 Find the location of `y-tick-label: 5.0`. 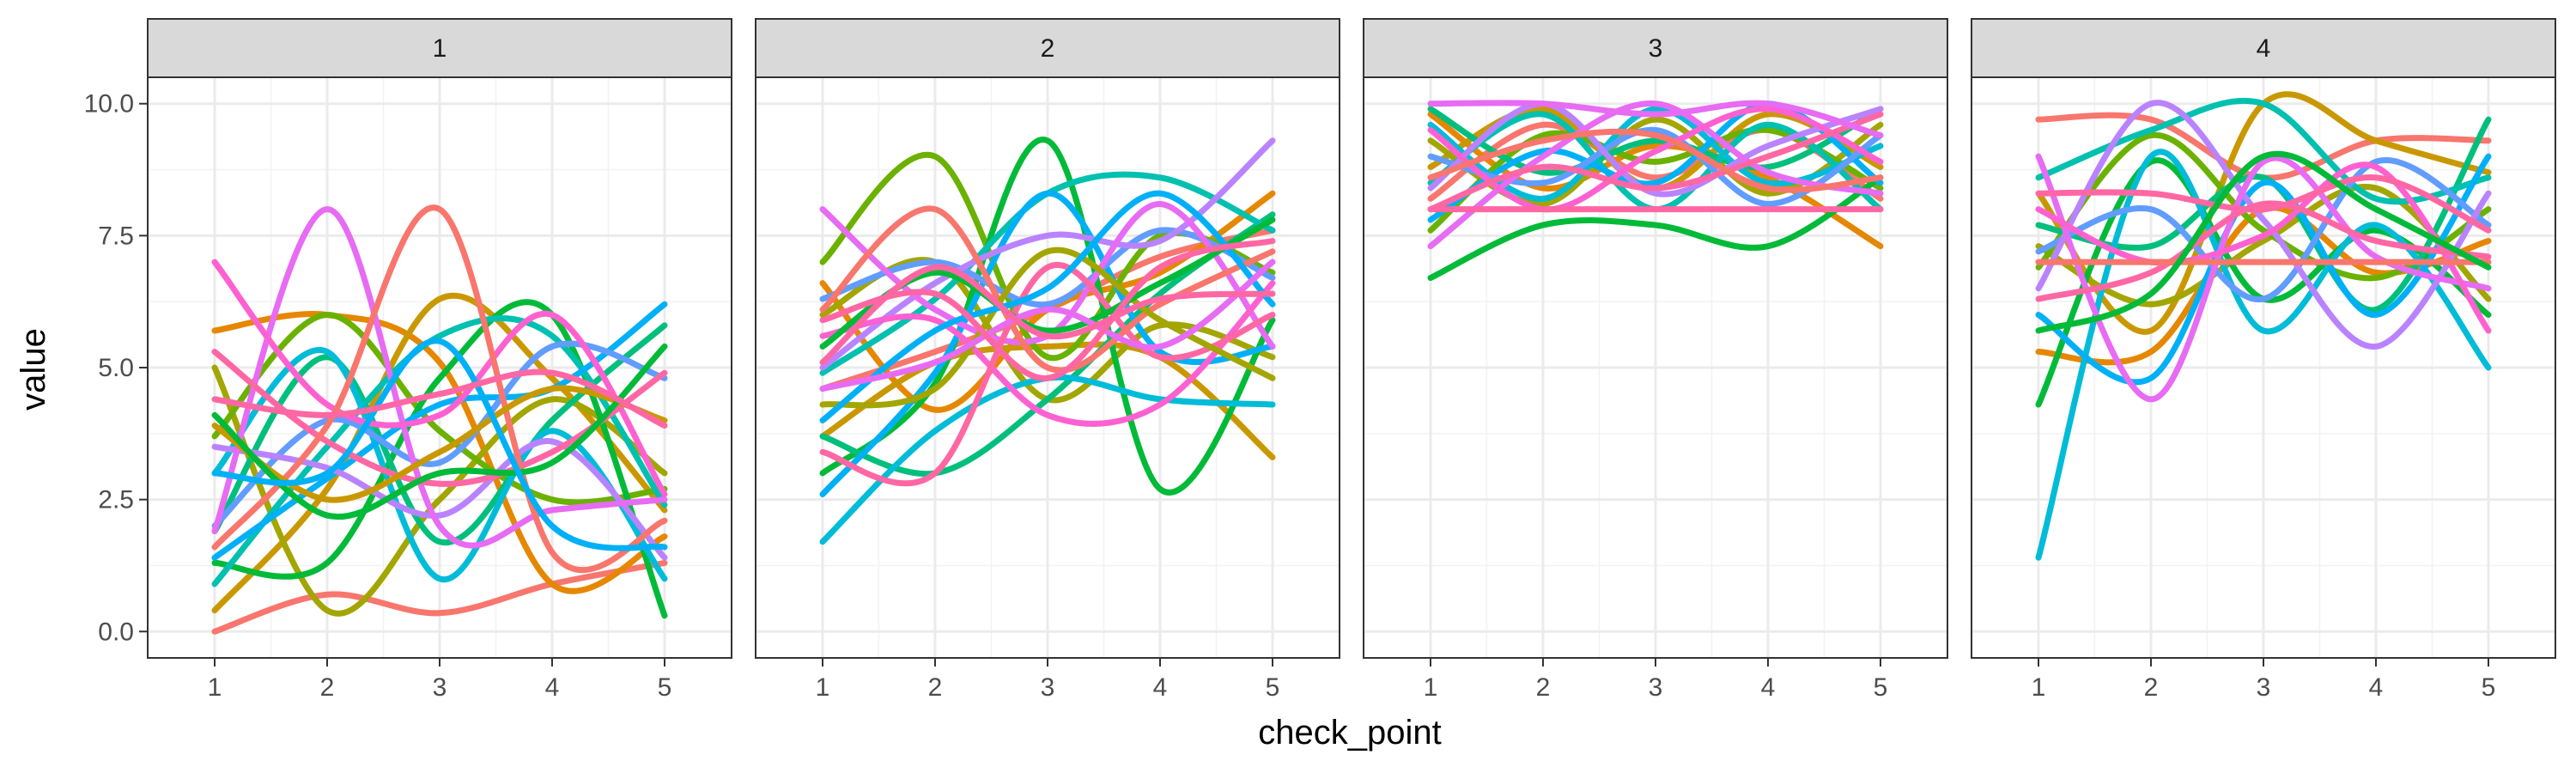

y-tick-label: 5.0 is located at coordinates (116, 368).